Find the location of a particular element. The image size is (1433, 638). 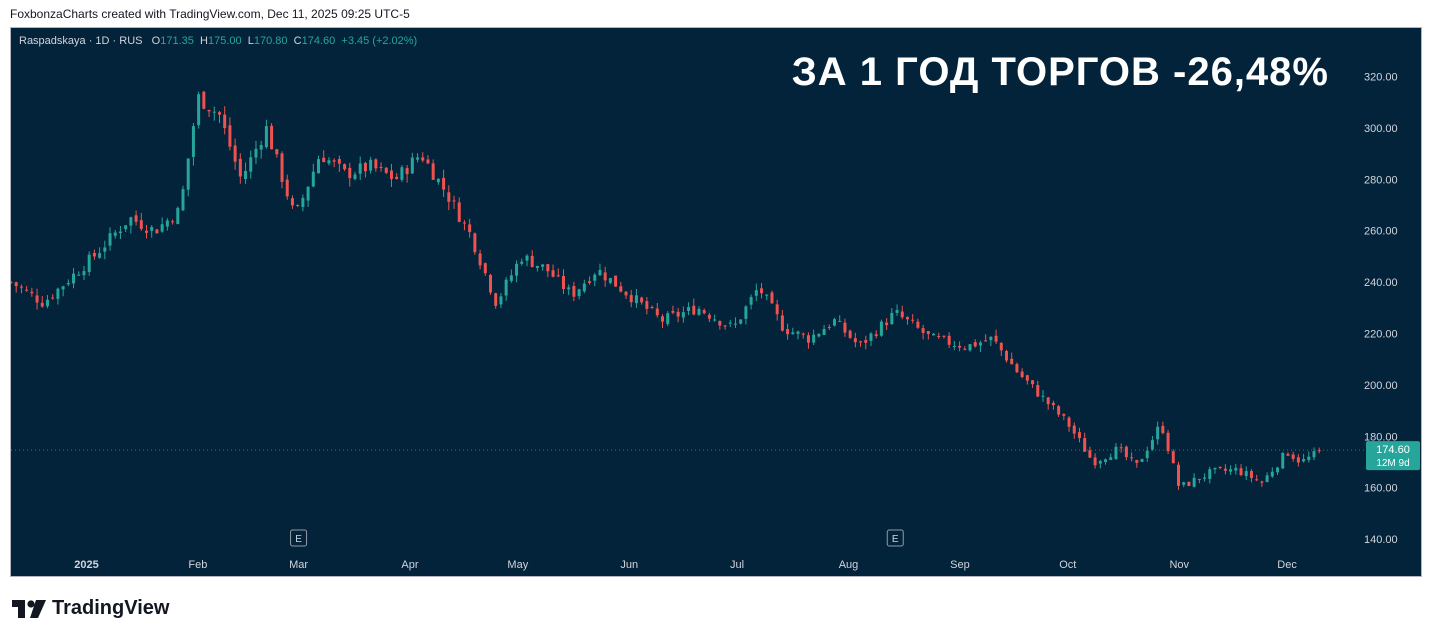

x-tick-label: Mar is located at coordinates (298, 565).